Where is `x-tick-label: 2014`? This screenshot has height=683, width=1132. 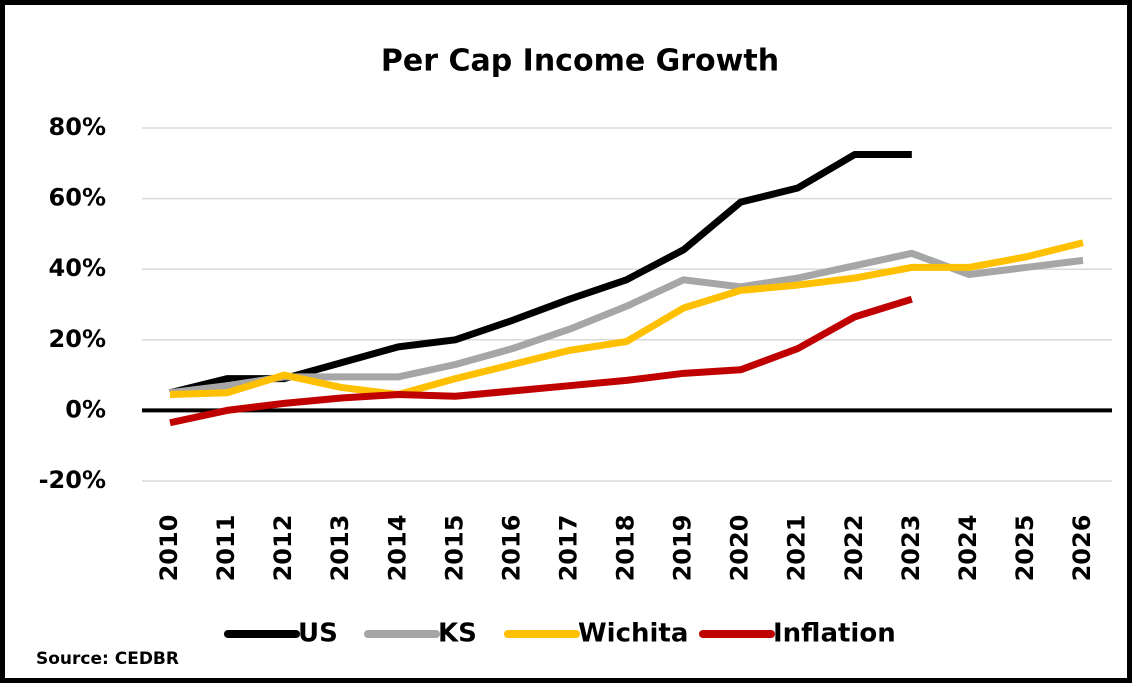 x-tick-label: 2014 is located at coordinates (397, 548).